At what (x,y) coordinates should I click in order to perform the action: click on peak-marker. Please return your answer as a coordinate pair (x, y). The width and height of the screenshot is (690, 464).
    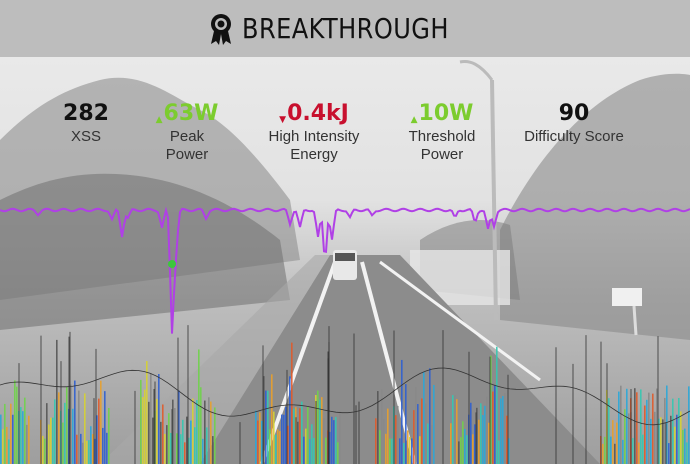
    Looking at the image, I should click on (172, 264).